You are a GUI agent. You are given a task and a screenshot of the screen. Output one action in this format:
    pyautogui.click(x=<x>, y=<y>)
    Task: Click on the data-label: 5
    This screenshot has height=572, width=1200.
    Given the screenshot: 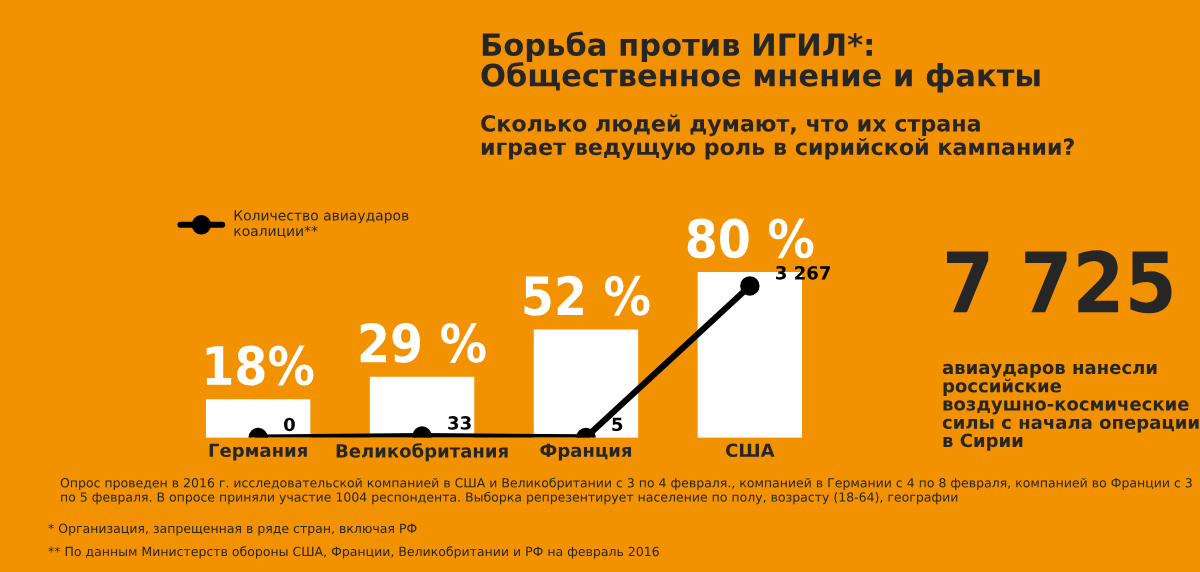 What is the action you would take?
    pyautogui.click(x=617, y=424)
    